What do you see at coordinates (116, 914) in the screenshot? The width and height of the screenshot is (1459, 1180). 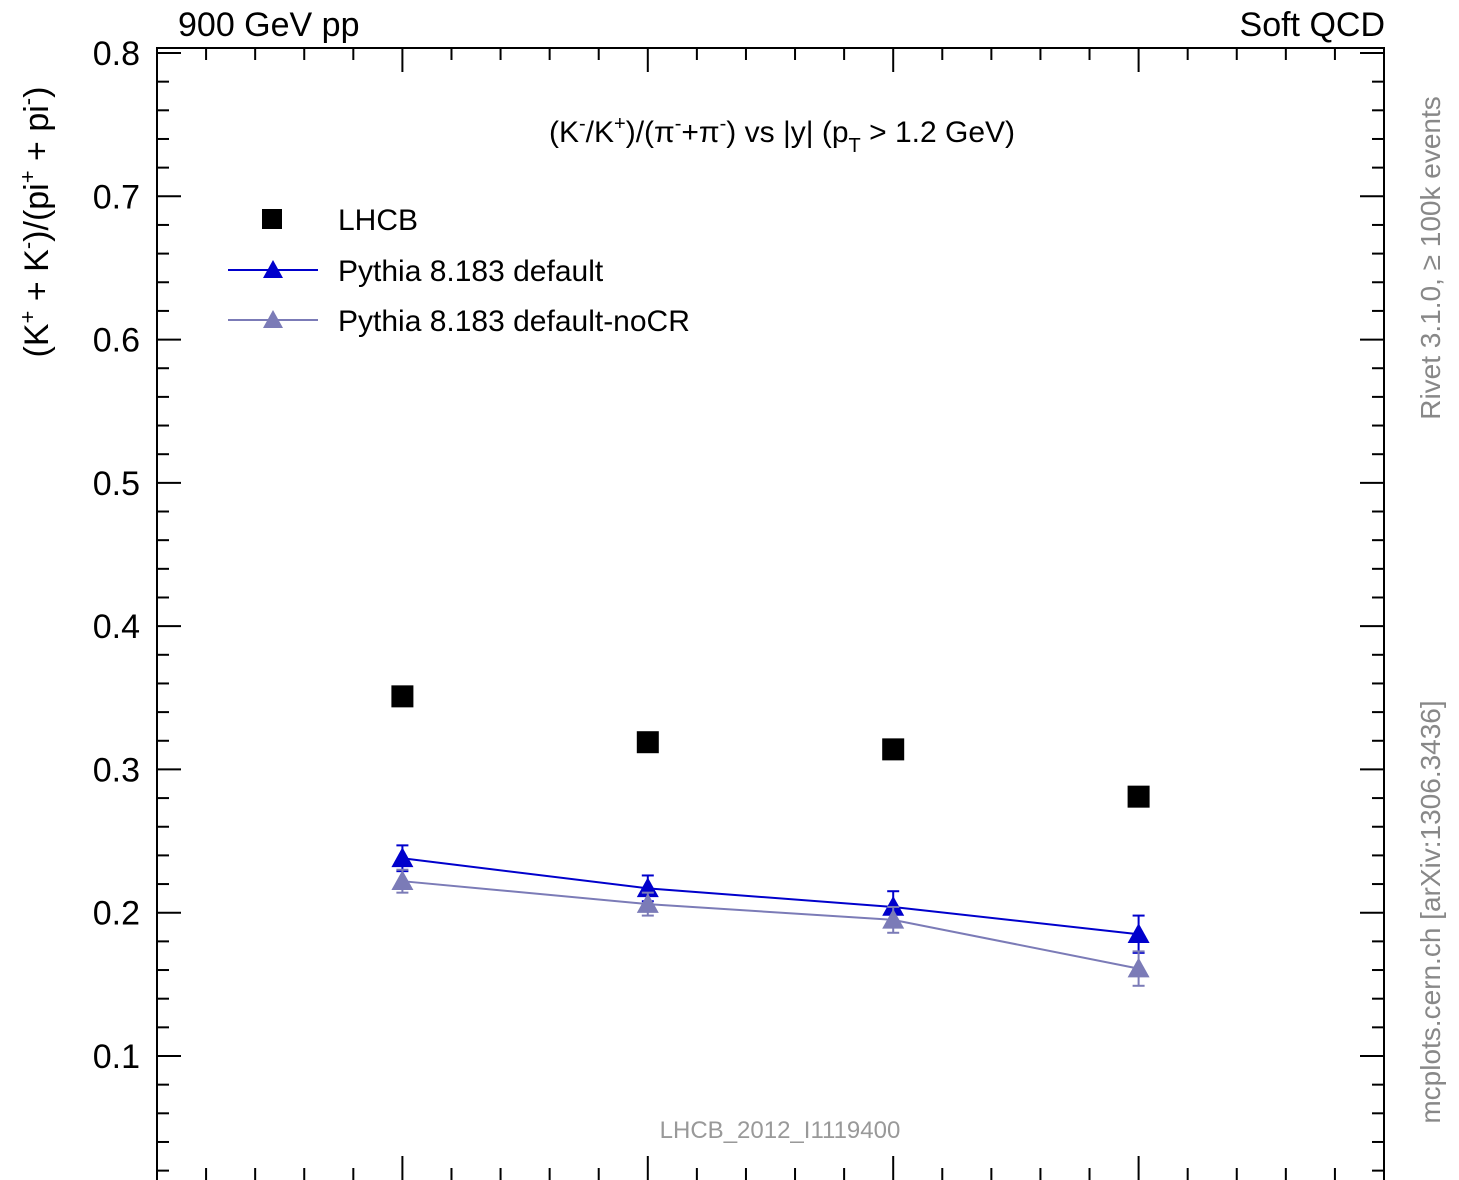 I see `y-tick-label: 0.2` at bounding box center [116, 914].